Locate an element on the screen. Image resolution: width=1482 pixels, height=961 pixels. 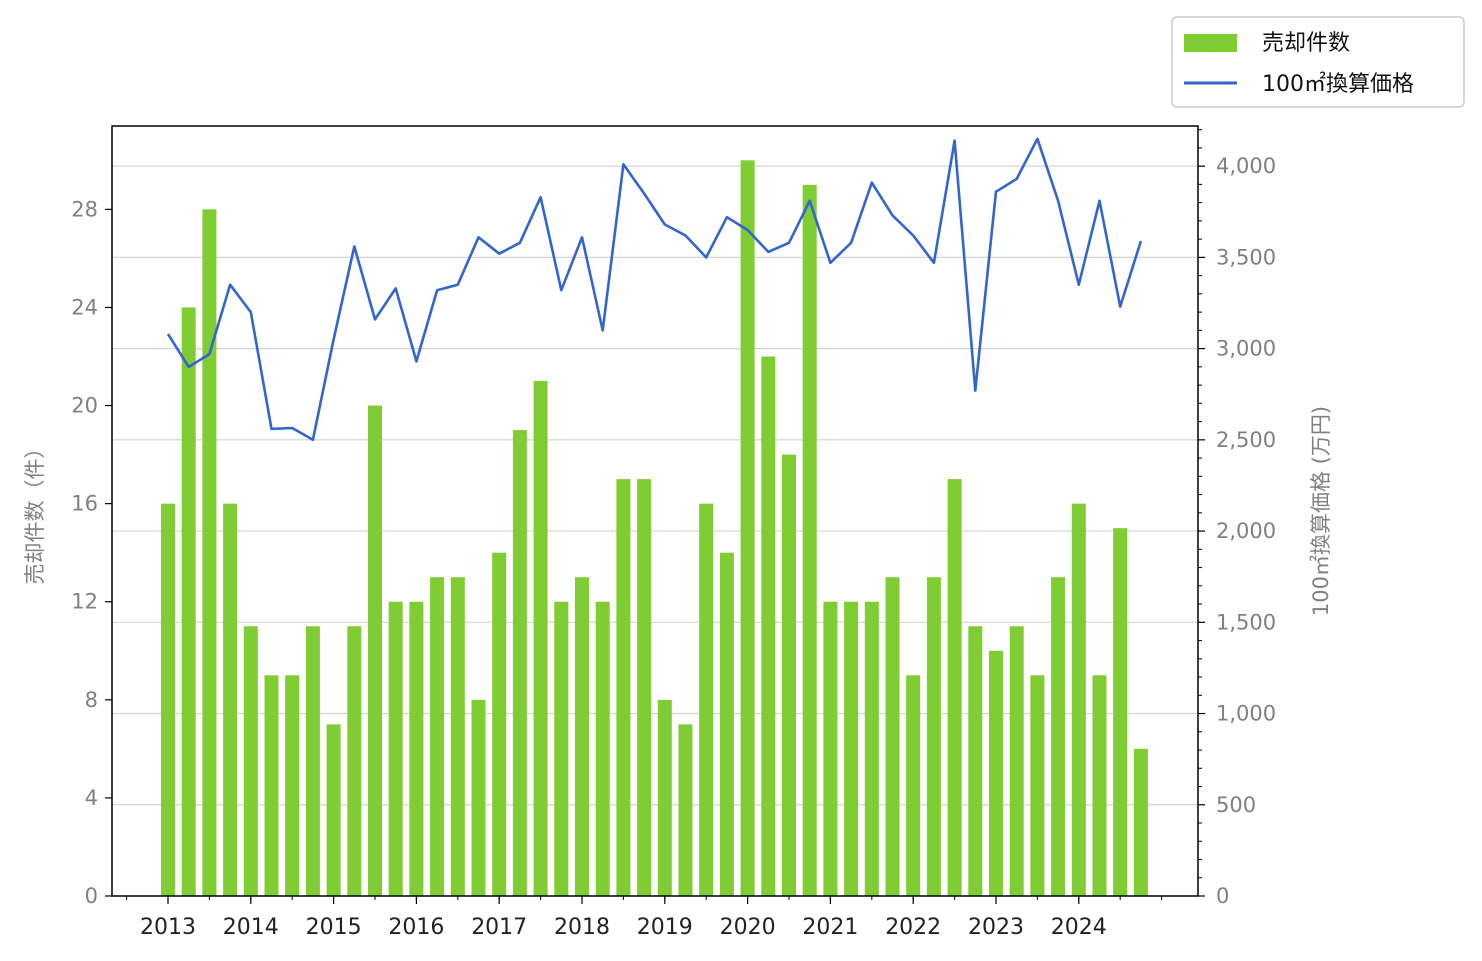
right-tick-label: 1,500 is located at coordinates (1246, 622).